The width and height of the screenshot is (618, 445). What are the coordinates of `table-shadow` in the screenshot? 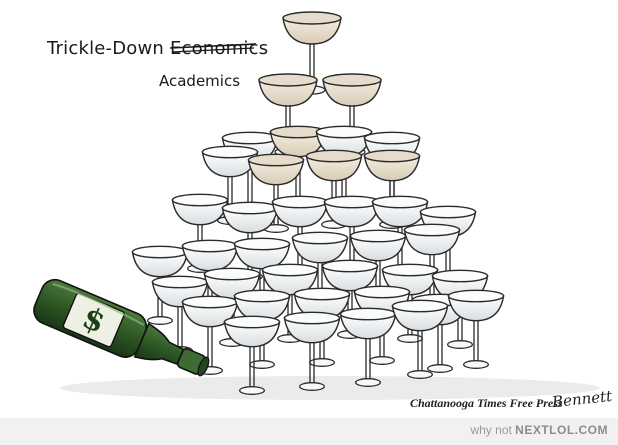 It's located at (330, 388).